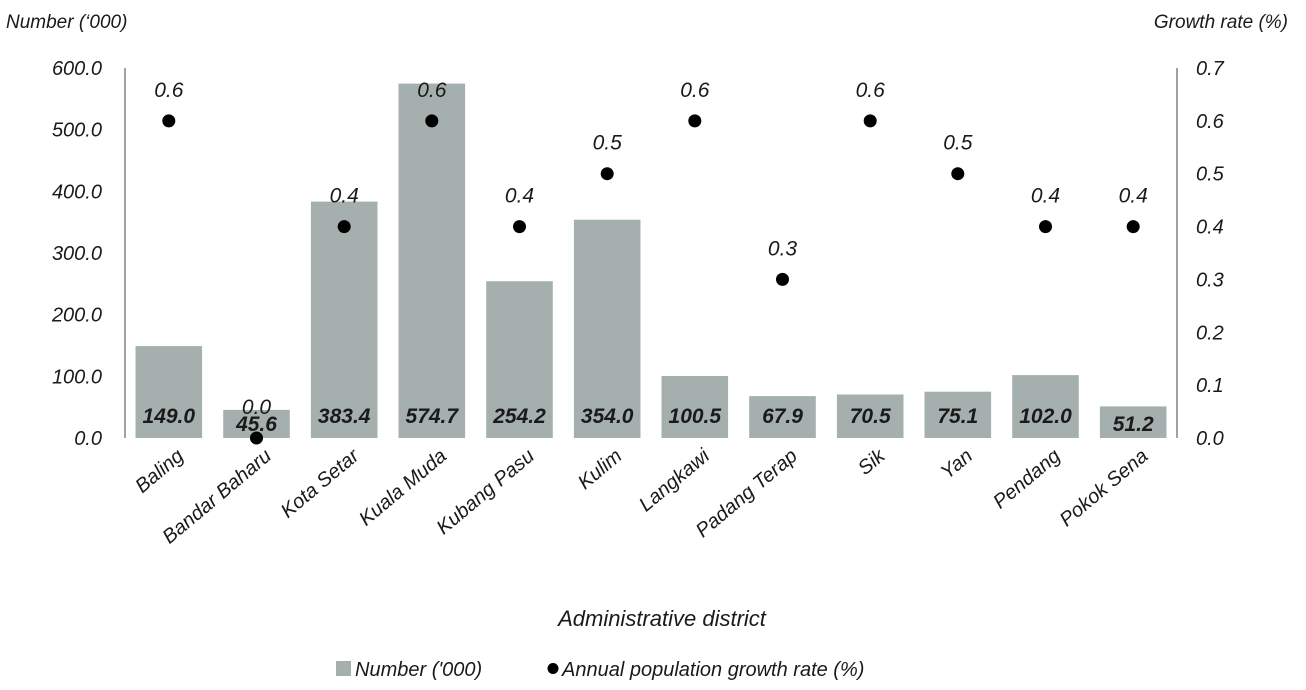 This screenshot has height=690, width=1306. I want to click on bar-value-label: 45.6, so click(256, 424).